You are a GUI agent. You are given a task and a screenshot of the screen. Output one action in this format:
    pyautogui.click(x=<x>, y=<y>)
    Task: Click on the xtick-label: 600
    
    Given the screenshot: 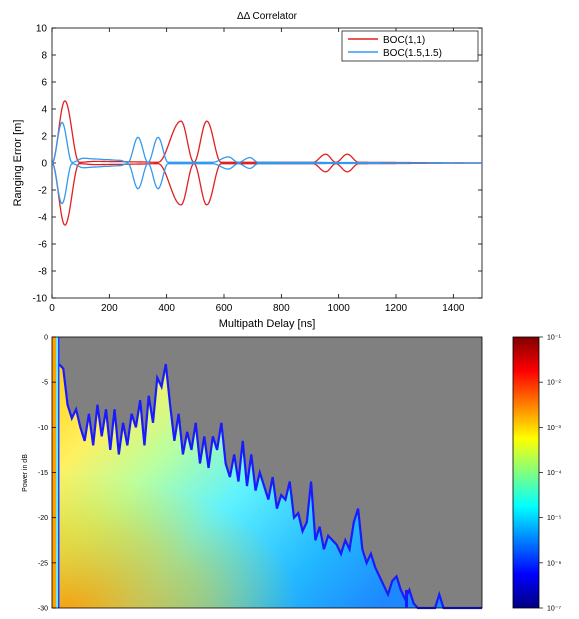 What is the action you would take?
    pyautogui.click(x=224, y=308)
    